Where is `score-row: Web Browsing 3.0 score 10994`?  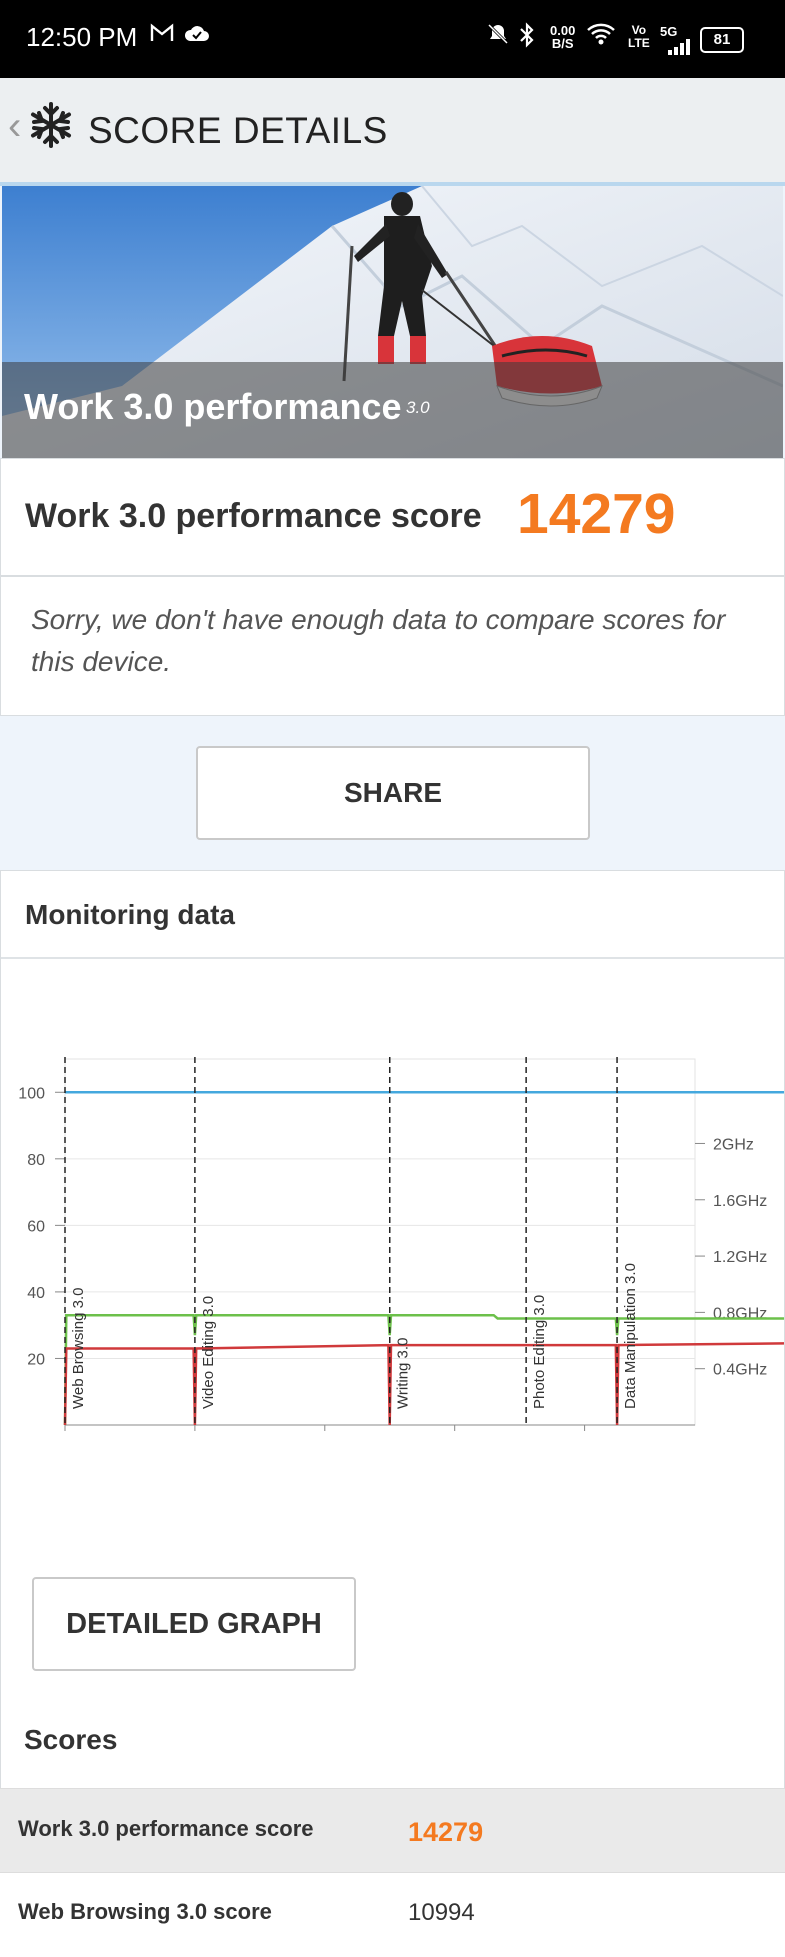 score-row: Web Browsing 3.0 score 10994 is located at coordinates (392, 1914).